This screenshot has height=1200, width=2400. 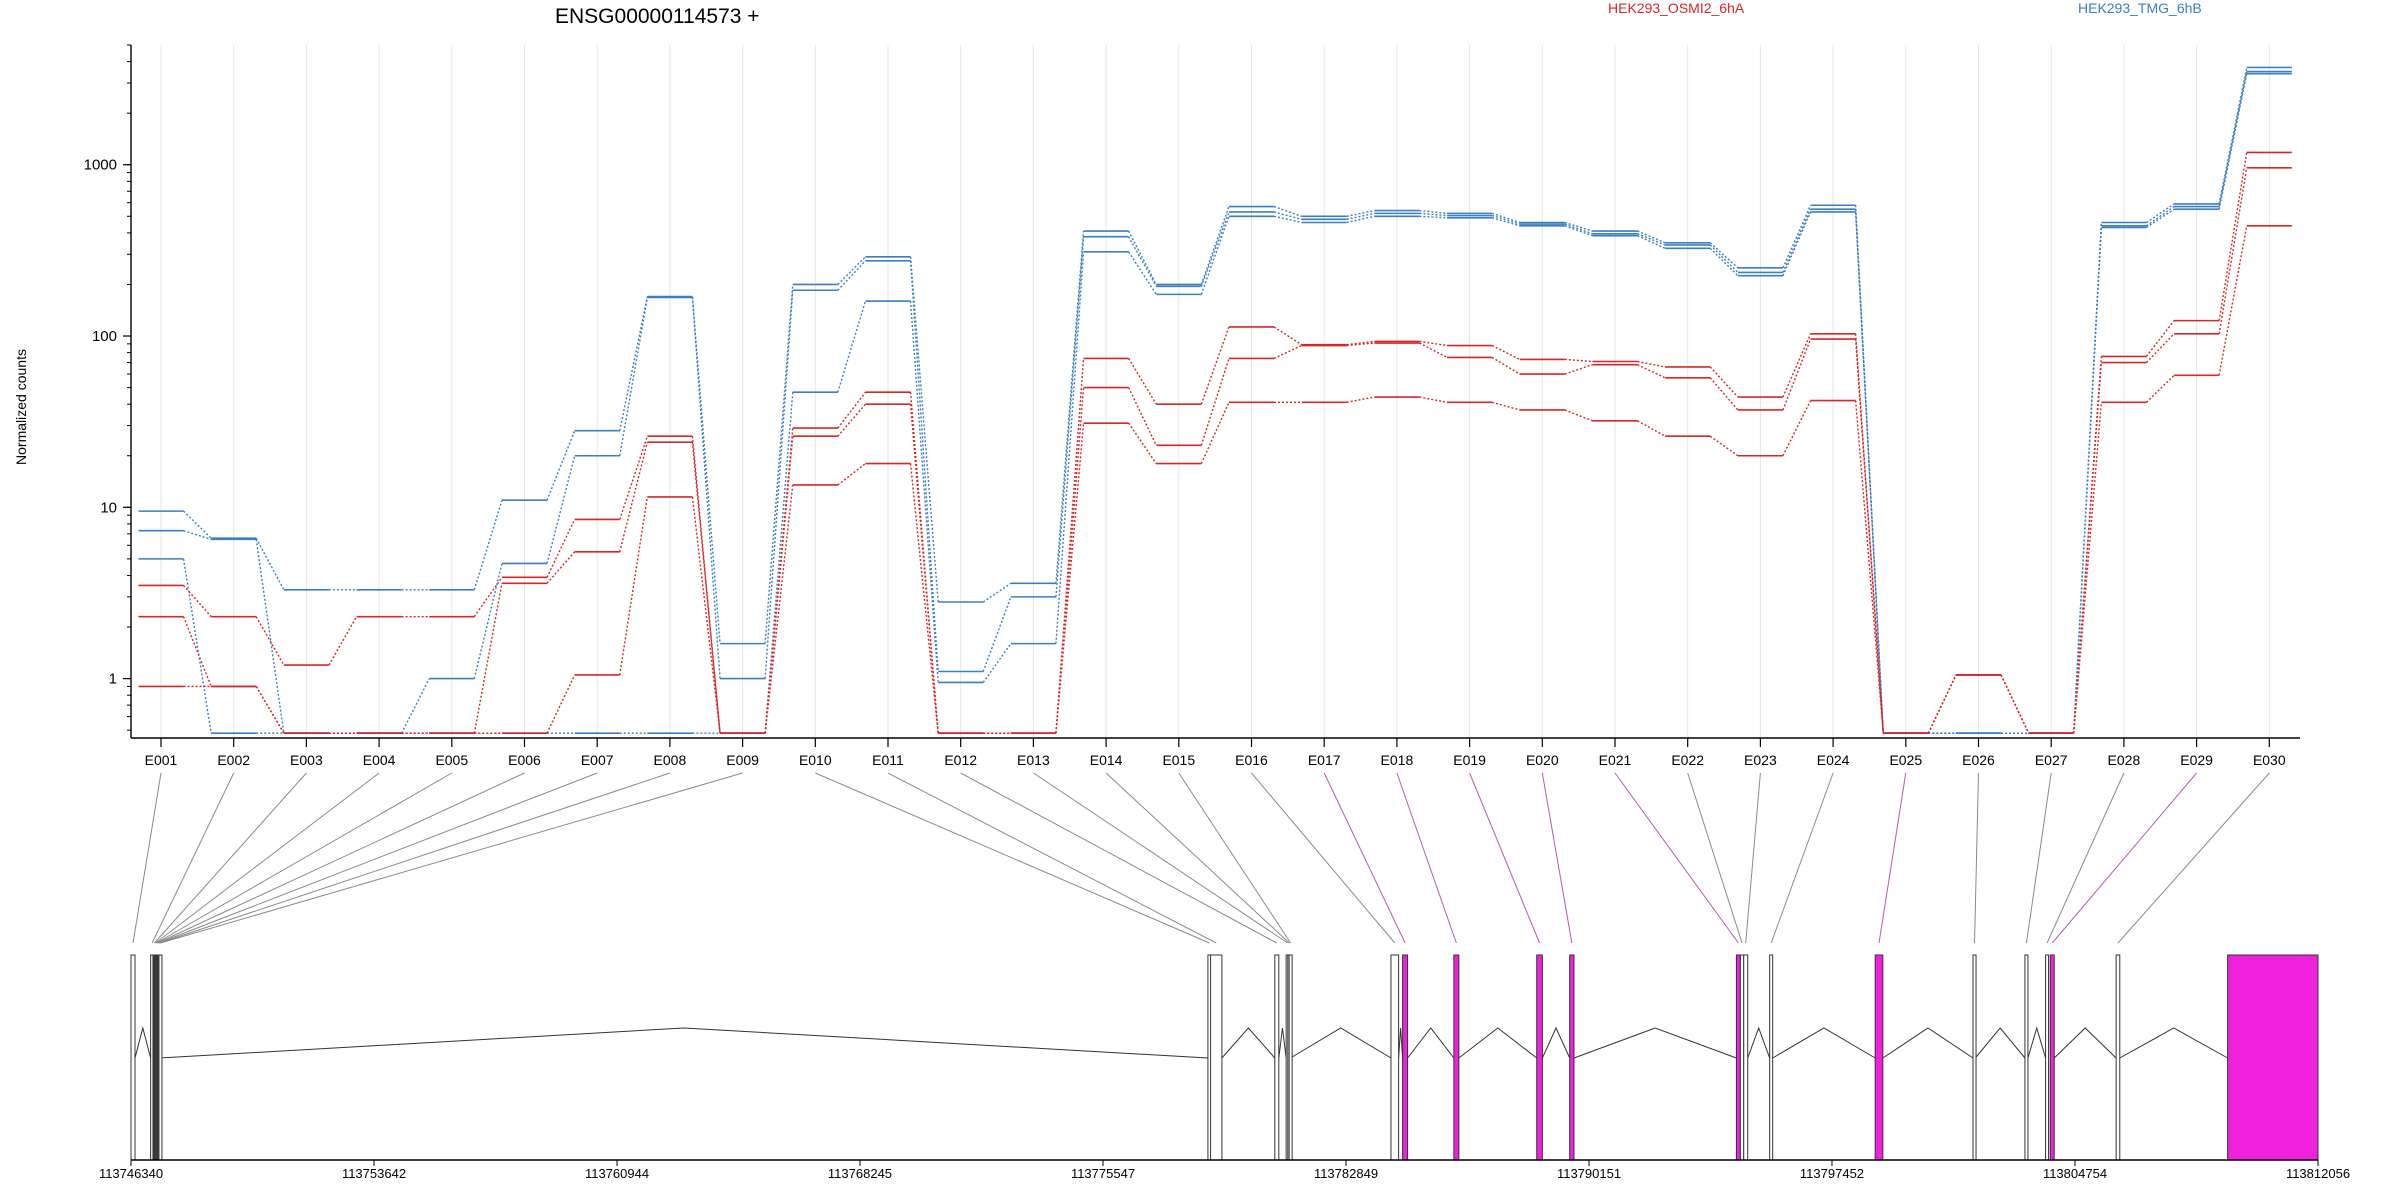 I want to click on x-tick-label: E015, so click(x=1178, y=760).